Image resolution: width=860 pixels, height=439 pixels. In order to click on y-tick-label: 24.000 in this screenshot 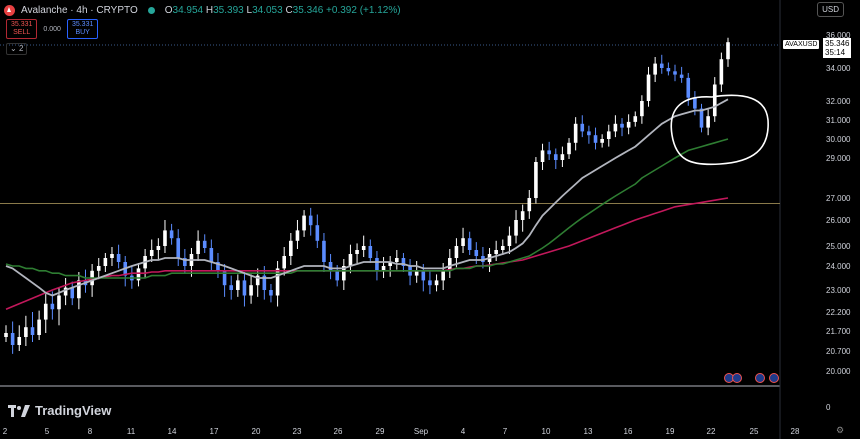, I will do `click(838, 266)`.